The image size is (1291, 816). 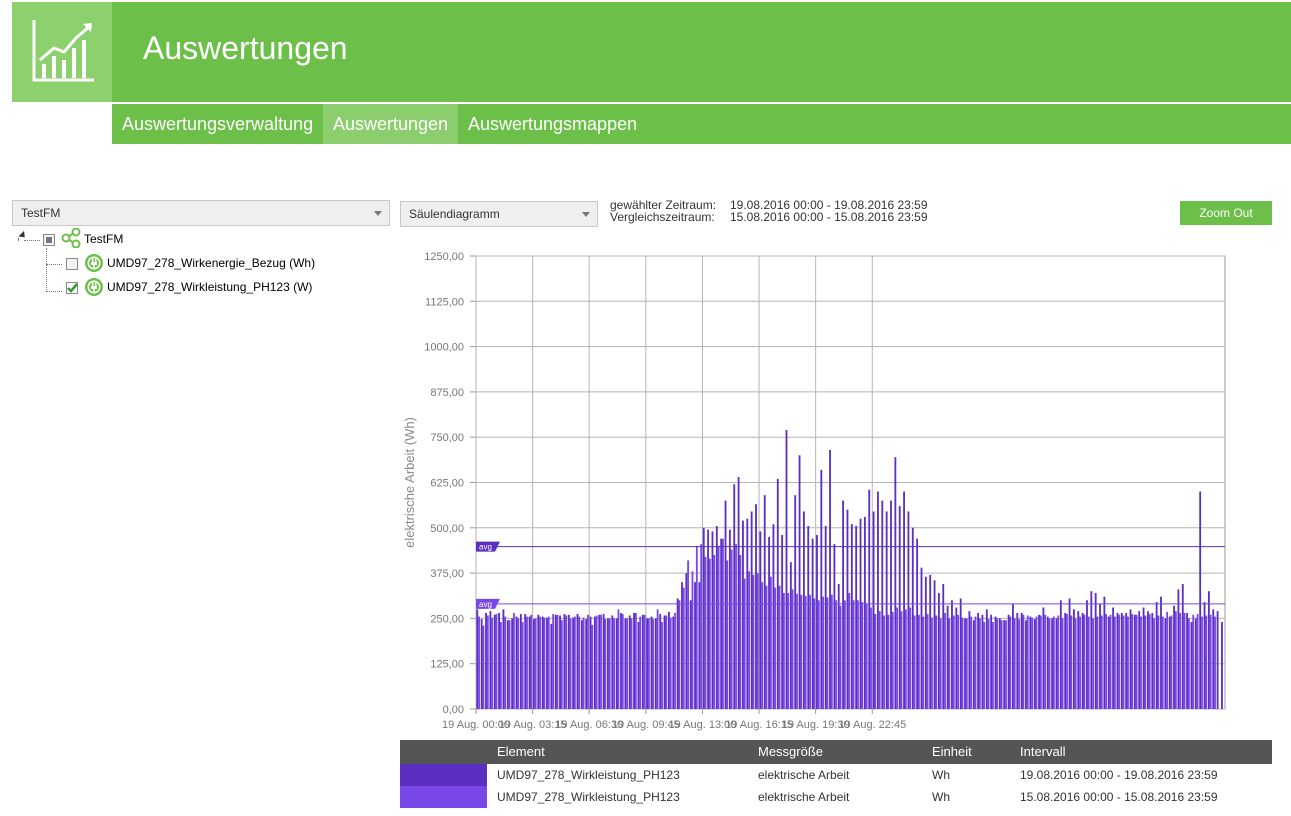 I want to click on tree-line, so click(x=32, y=240).